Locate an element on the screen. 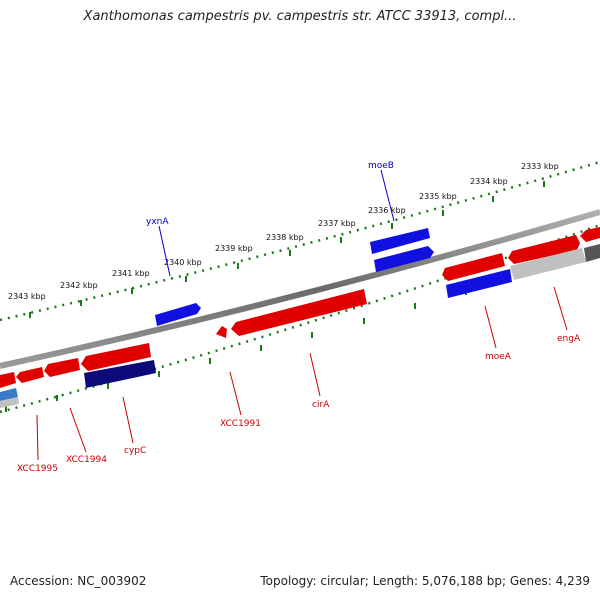 The width and height of the screenshot is (600, 600). scale-label: 2341 kbp is located at coordinates (131, 273).